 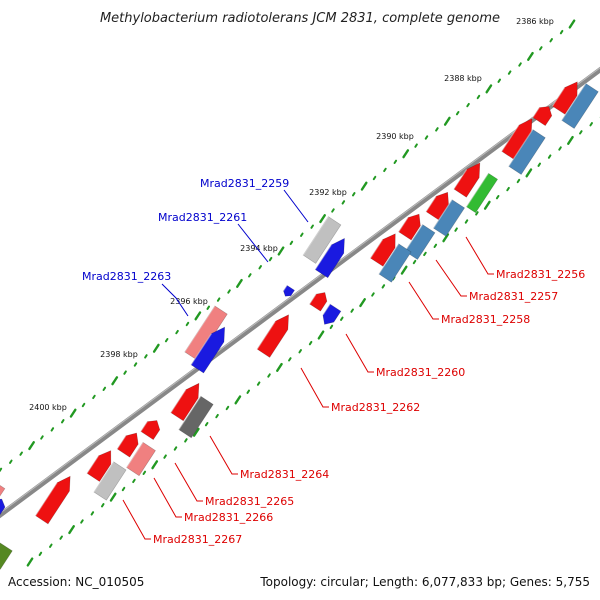 What do you see at coordinates (513, 296) in the screenshot?
I see `gene-label-Mrad2831_2257: Mrad2831_2257` at bounding box center [513, 296].